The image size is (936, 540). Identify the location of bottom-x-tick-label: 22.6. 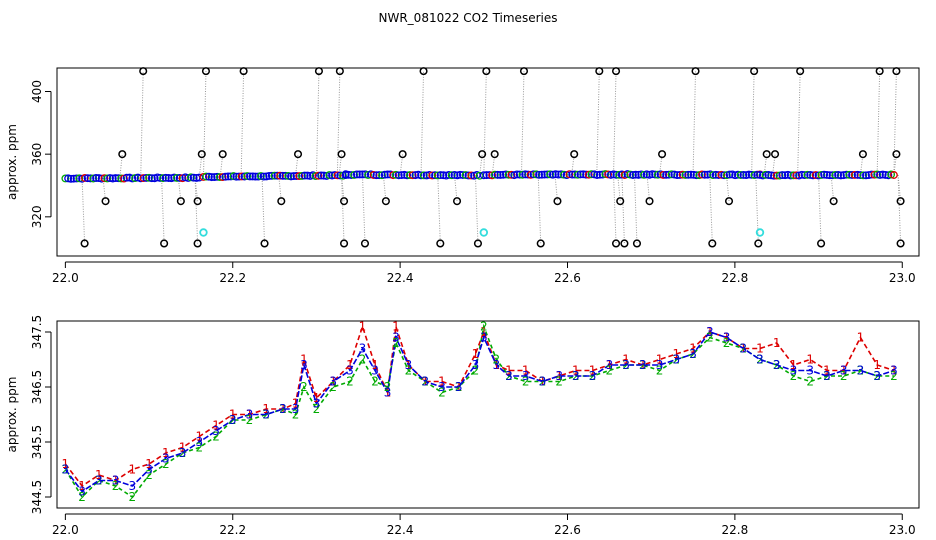
(567, 530).